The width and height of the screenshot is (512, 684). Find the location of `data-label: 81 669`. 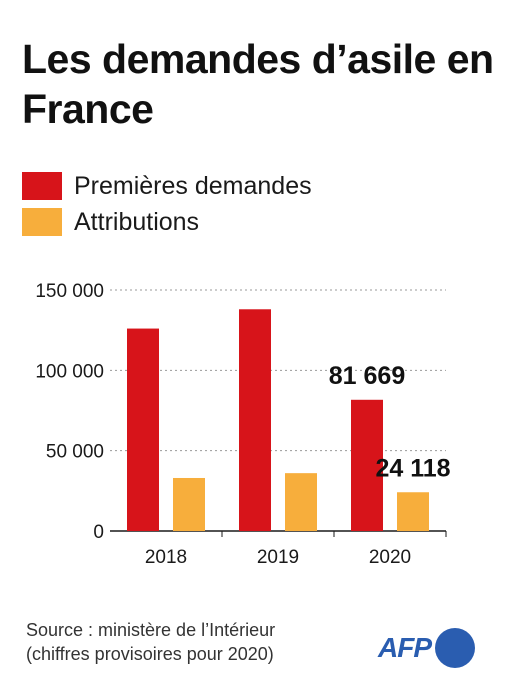

data-label: 81 669 is located at coordinates (367, 376).